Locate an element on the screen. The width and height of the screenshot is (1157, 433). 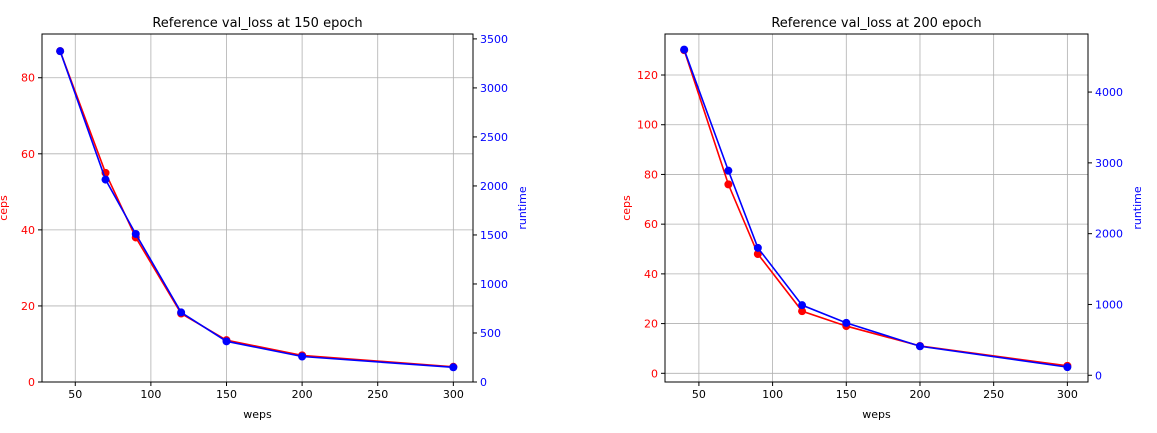
y-left-tick-label: 120 is located at coordinates (647, 75).